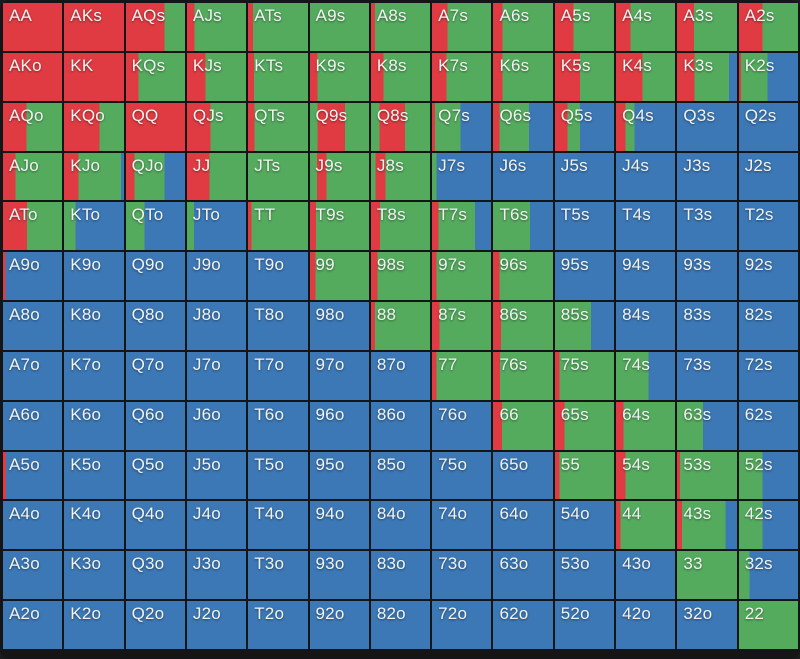 The width and height of the screenshot is (800, 659). Describe the element at coordinates (94, 276) in the screenshot. I see `hand-cell-K9o: K9o` at that location.